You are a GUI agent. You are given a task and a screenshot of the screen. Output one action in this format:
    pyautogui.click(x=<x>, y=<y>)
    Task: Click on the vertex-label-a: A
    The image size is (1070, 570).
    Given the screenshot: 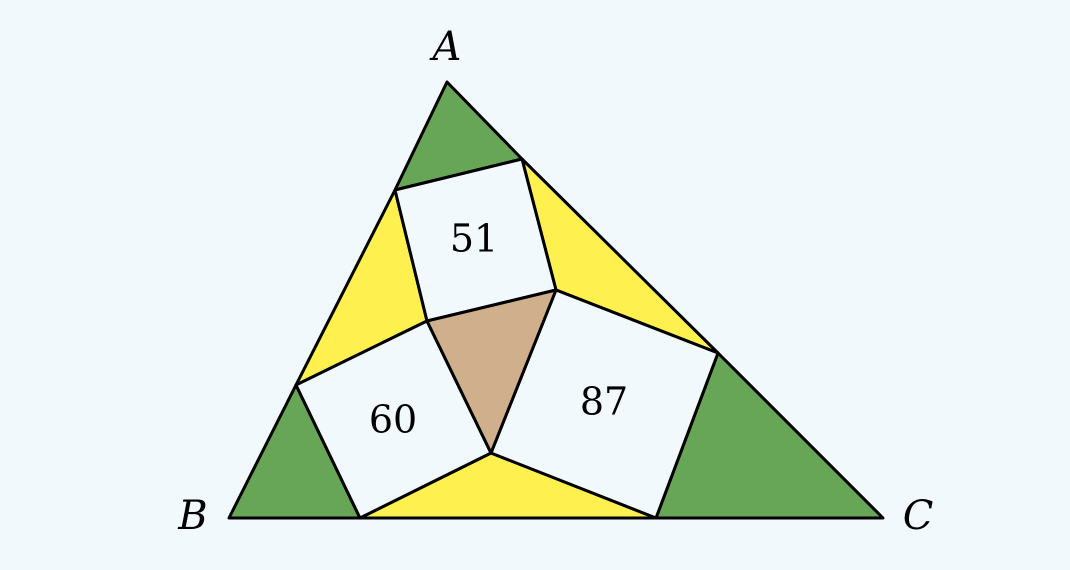 What is the action you would take?
    pyautogui.click(x=445, y=47)
    